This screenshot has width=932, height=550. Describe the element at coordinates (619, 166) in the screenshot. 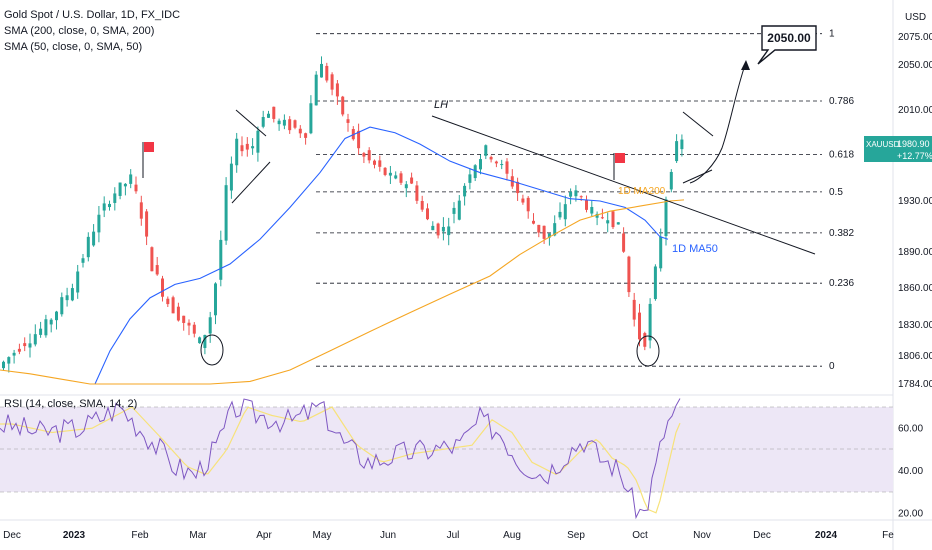

I see `flag-icon` at that location.